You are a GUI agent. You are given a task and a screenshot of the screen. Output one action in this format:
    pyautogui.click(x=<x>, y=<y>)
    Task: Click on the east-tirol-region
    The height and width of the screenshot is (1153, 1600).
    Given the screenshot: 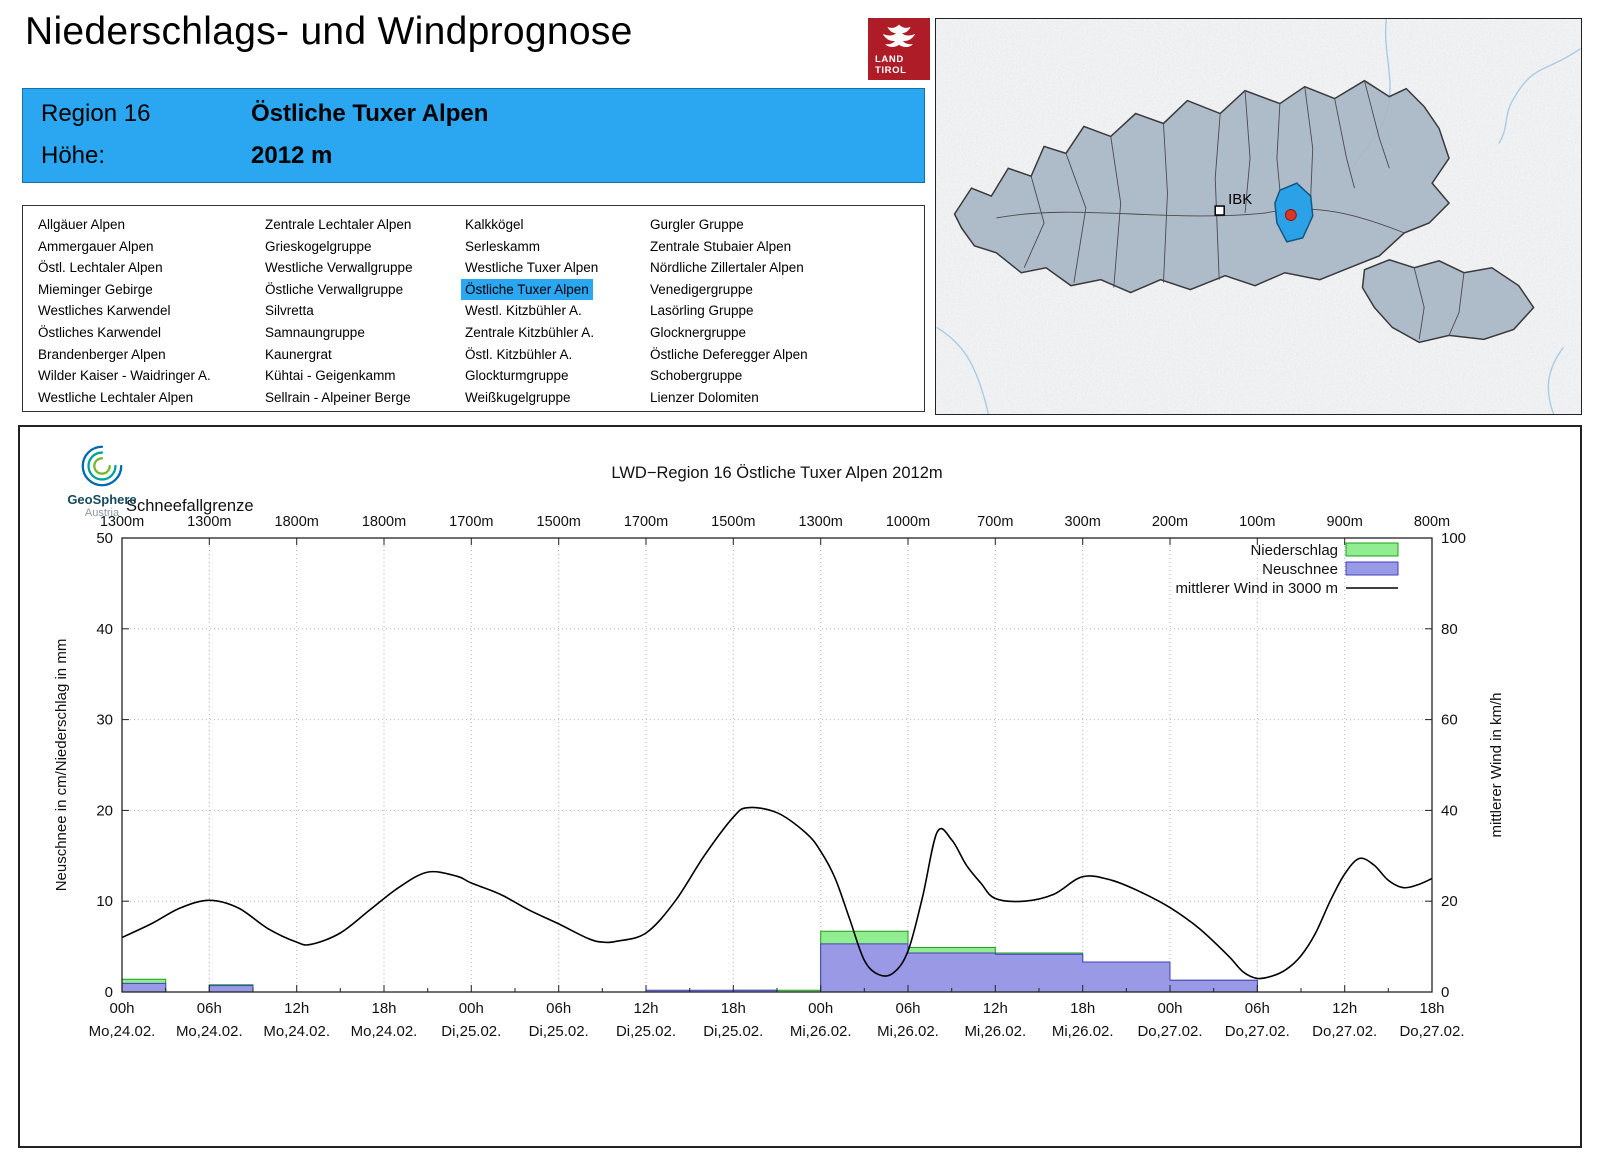 What is the action you would take?
    pyautogui.click(x=1448, y=301)
    